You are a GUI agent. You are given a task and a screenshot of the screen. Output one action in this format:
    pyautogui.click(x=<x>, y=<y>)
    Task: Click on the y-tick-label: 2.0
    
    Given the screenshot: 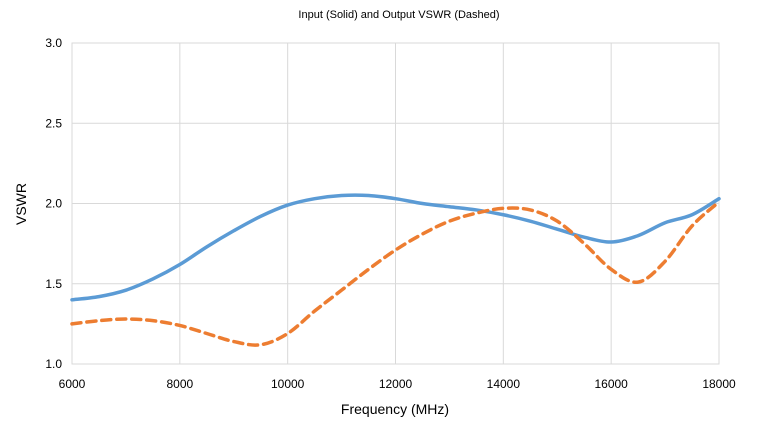 What is the action you would take?
    pyautogui.click(x=53, y=204)
    